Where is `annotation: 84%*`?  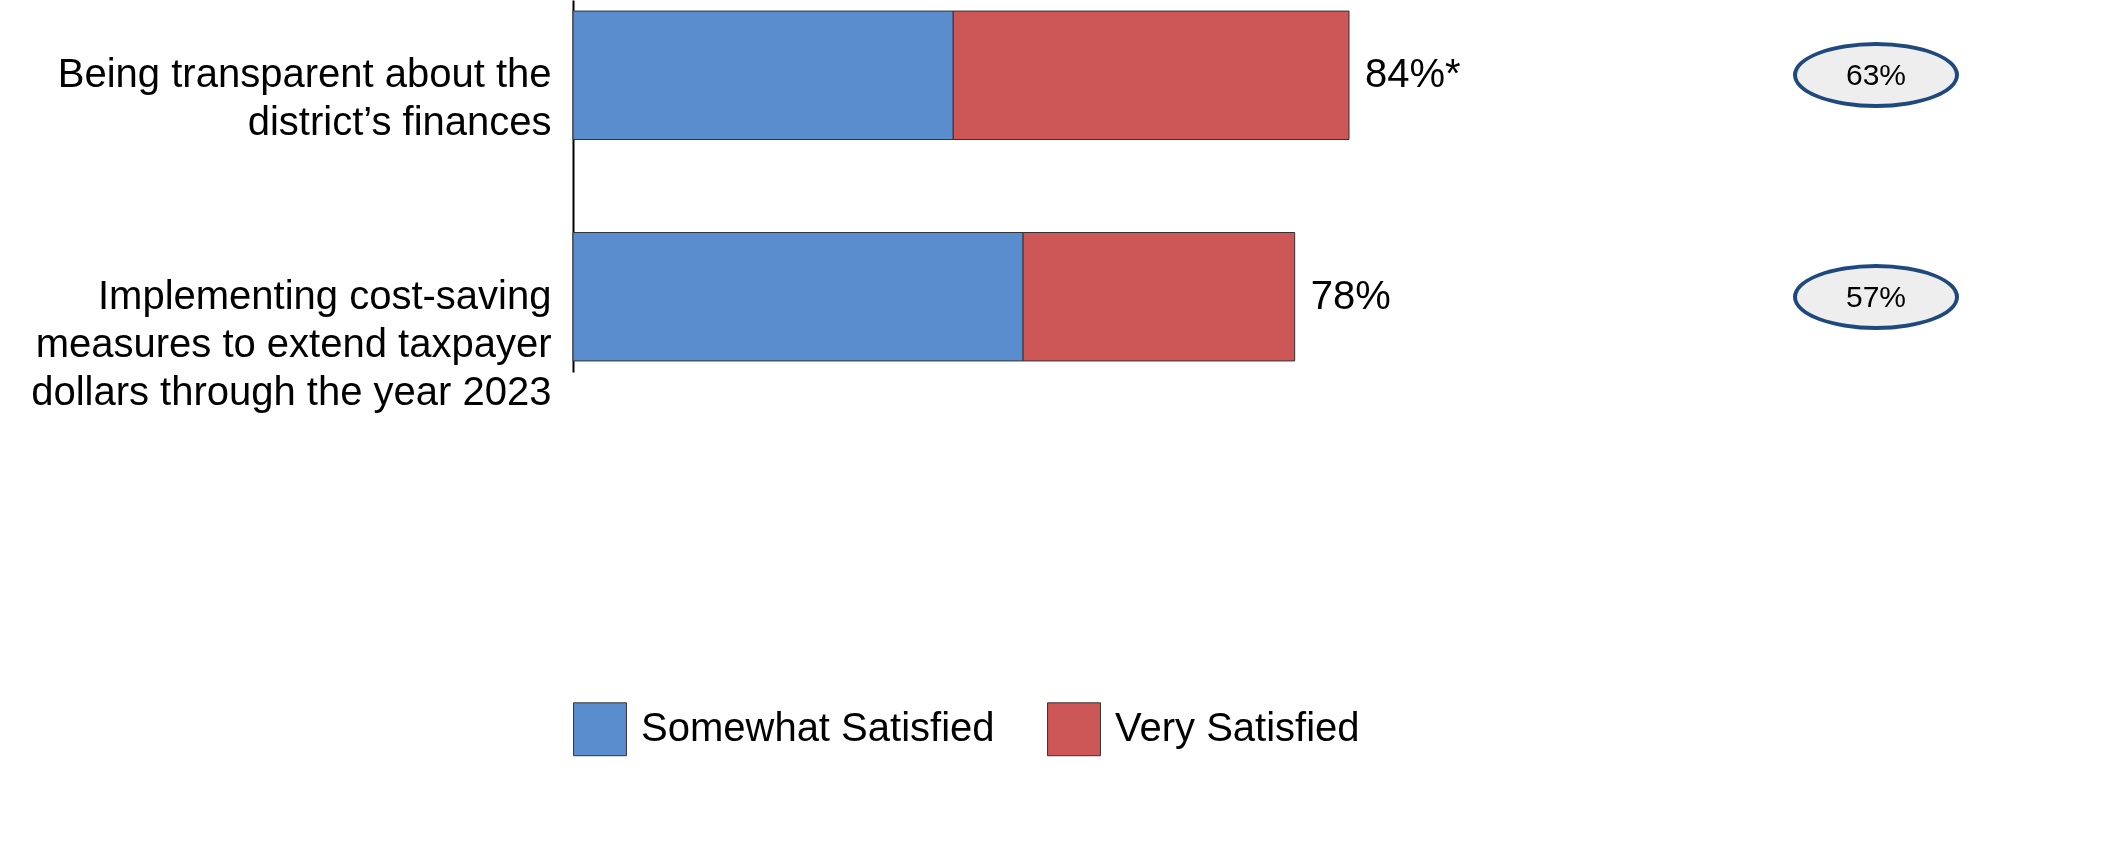
annotation: 84%* is located at coordinates (1413, 73).